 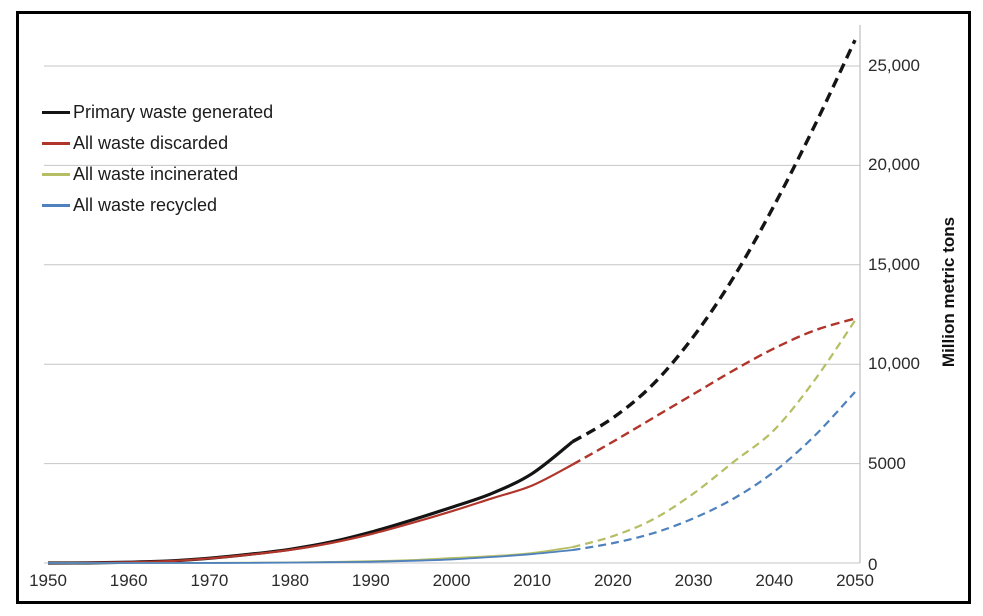 I want to click on series-line-dashed-all-waste-recycled, so click(x=714, y=471).